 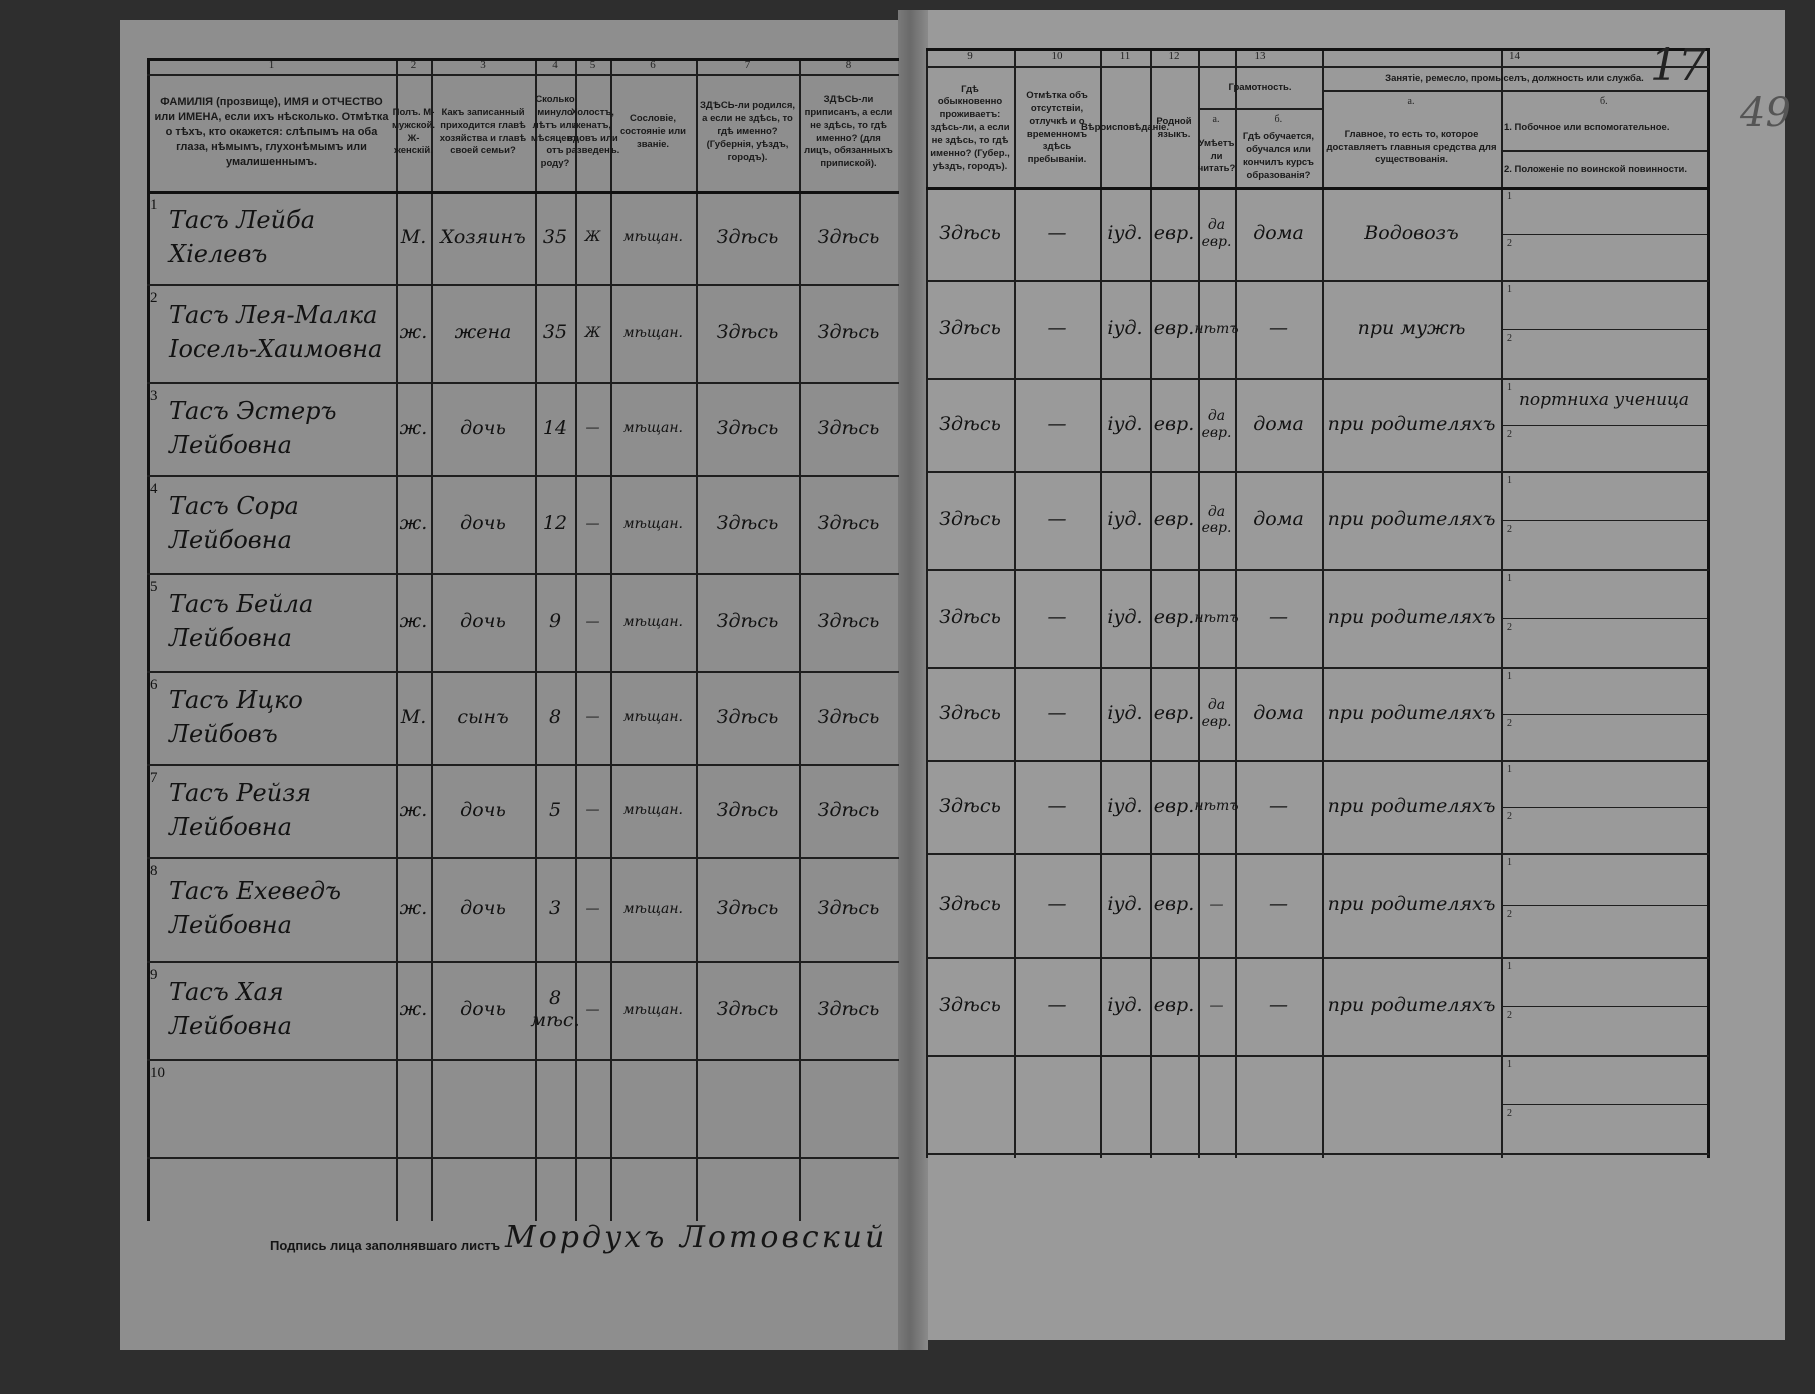 What do you see at coordinates (1260, 87) in the screenshot?
I see `column-group-header: Грамотность.` at bounding box center [1260, 87].